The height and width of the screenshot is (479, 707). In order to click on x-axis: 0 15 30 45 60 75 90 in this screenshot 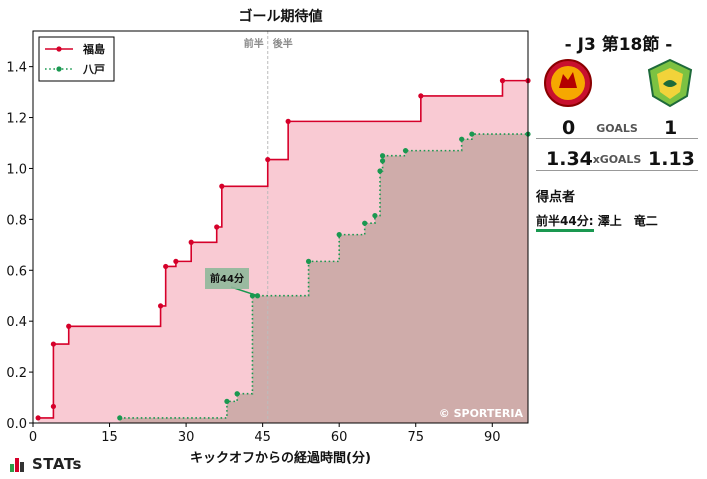, I will do `click(265, 434)`.